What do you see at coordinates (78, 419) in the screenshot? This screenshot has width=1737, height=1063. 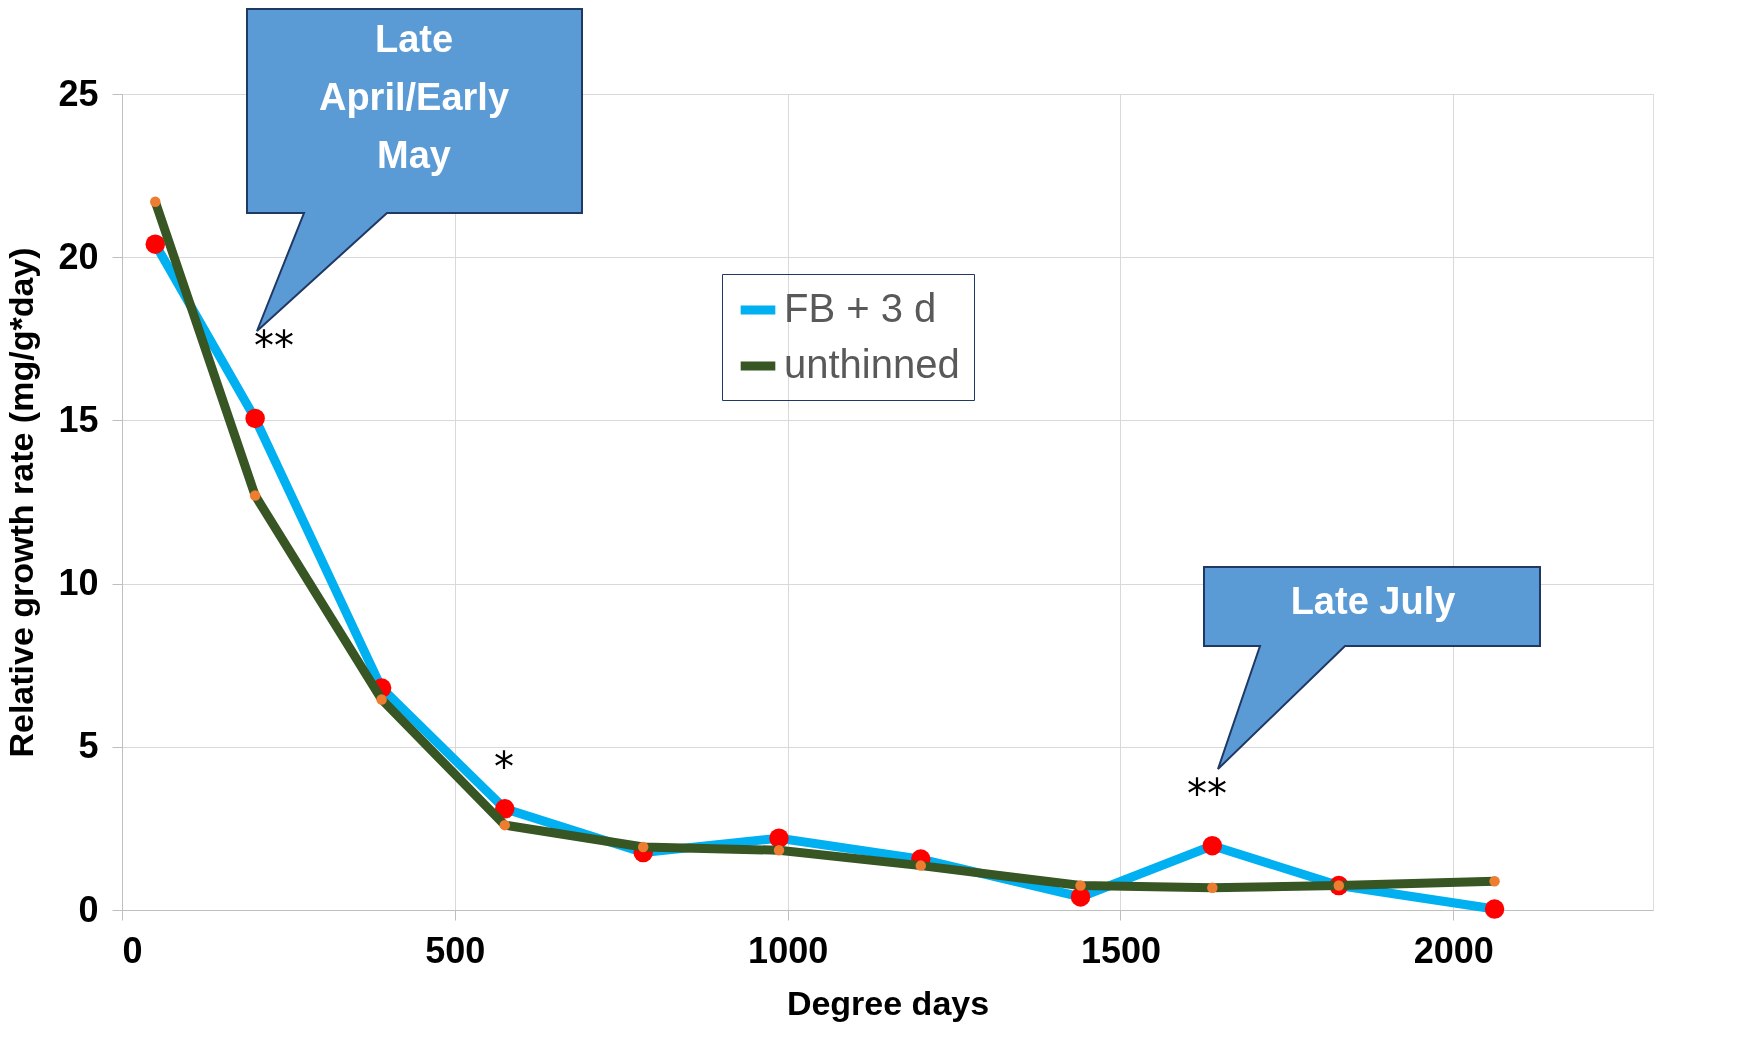 I see `y-tick-label: 15` at bounding box center [78, 419].